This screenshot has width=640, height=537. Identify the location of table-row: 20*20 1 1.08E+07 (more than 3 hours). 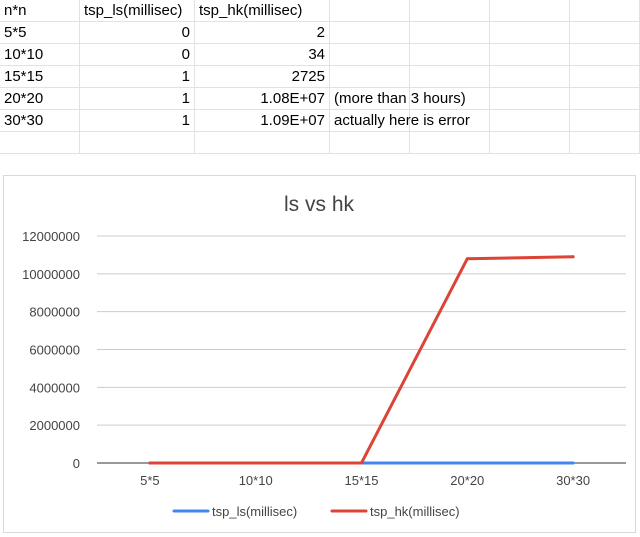
(320, 99).